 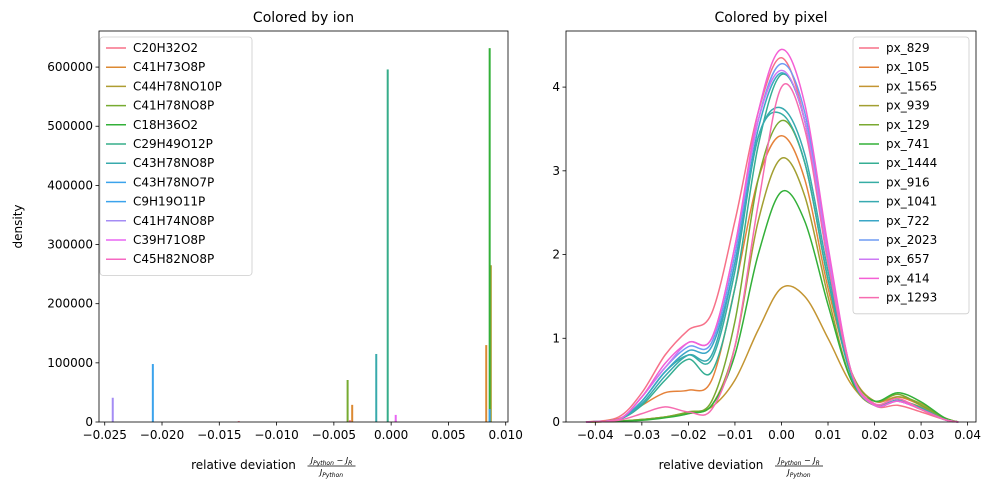 I want to click on x-tick-label: −0.005, so click(x=334, y=435).